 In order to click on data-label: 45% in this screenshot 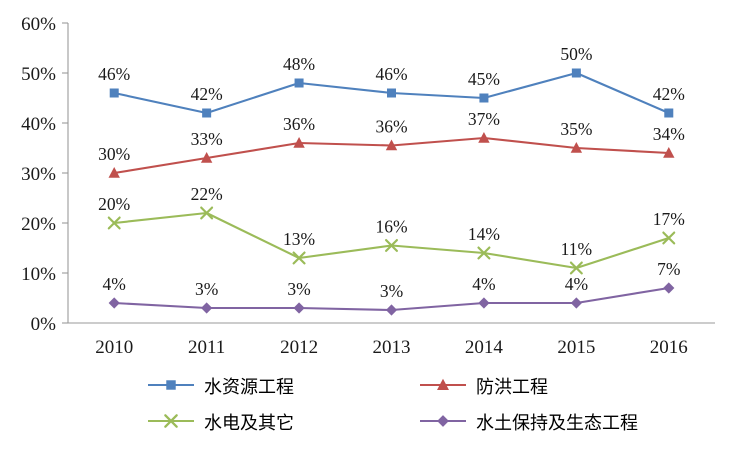, I will do `click(484, 79)`.